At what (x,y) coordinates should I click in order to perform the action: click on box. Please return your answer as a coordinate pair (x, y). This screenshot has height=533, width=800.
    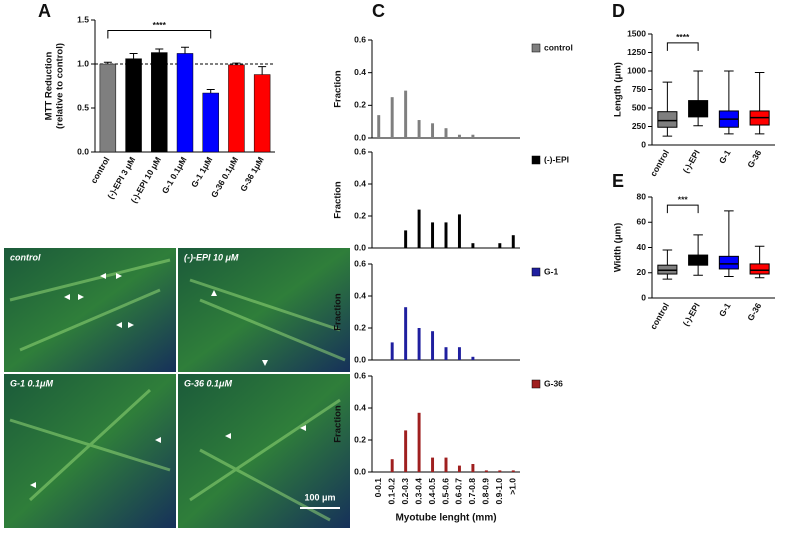
    Looking at the image, I should click on (728, 262).